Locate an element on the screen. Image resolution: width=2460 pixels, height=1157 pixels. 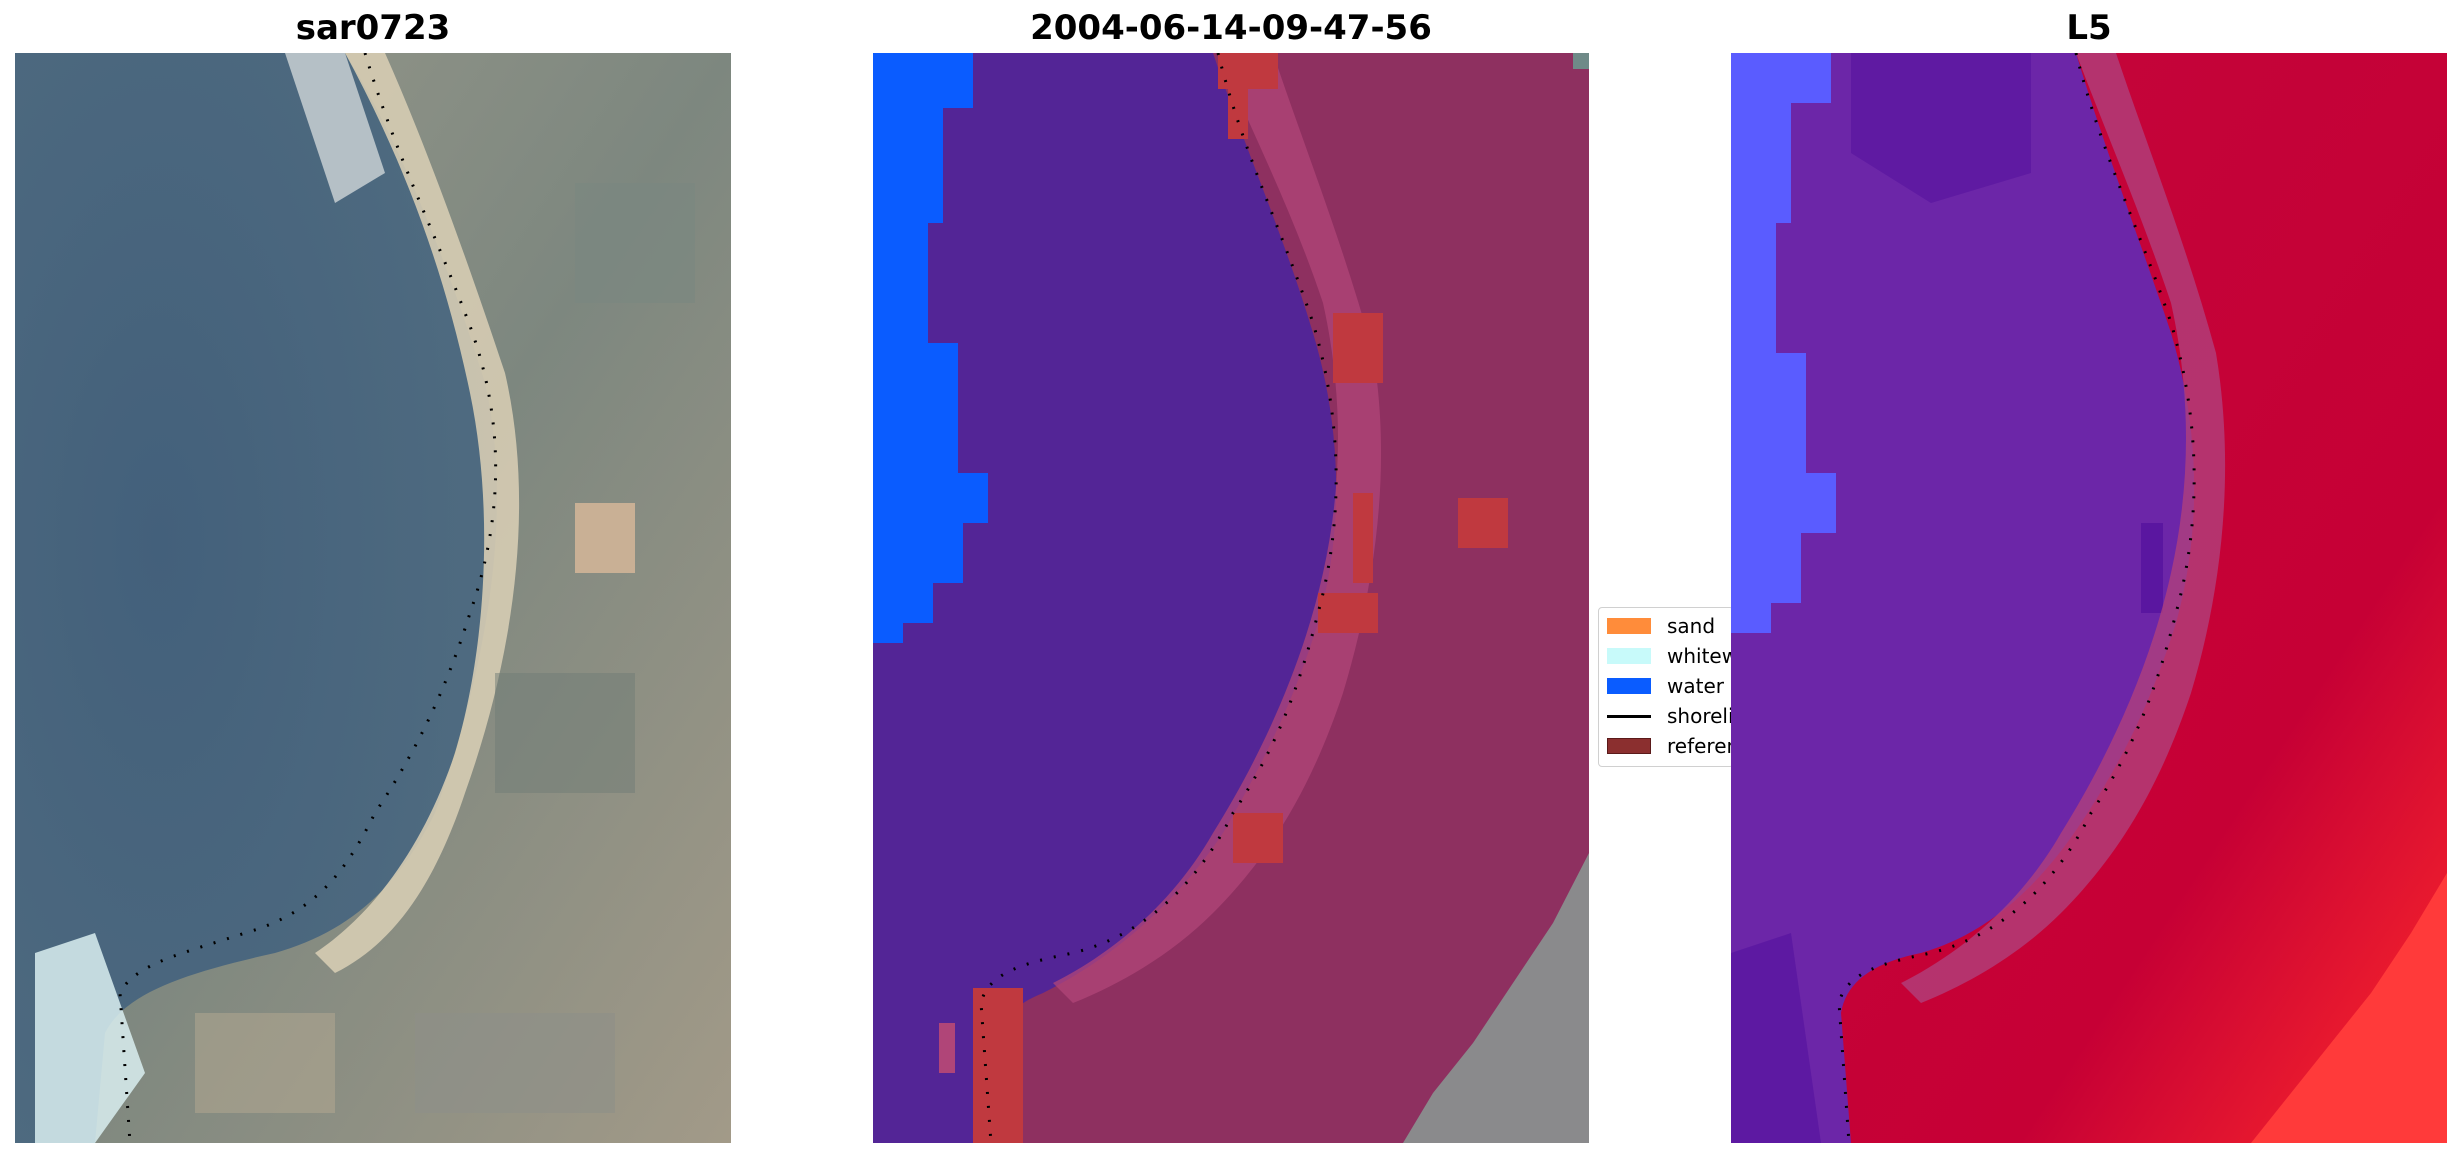
panel-title-rgb: sar0723 is located at coordinates (373, 28).